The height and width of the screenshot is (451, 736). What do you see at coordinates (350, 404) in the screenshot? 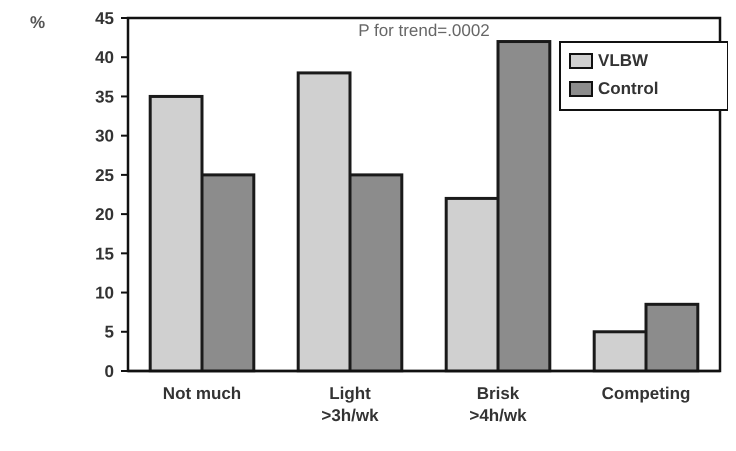
I see `x-tick-label: Light >3h/wk` at bounding box center [350, 404].